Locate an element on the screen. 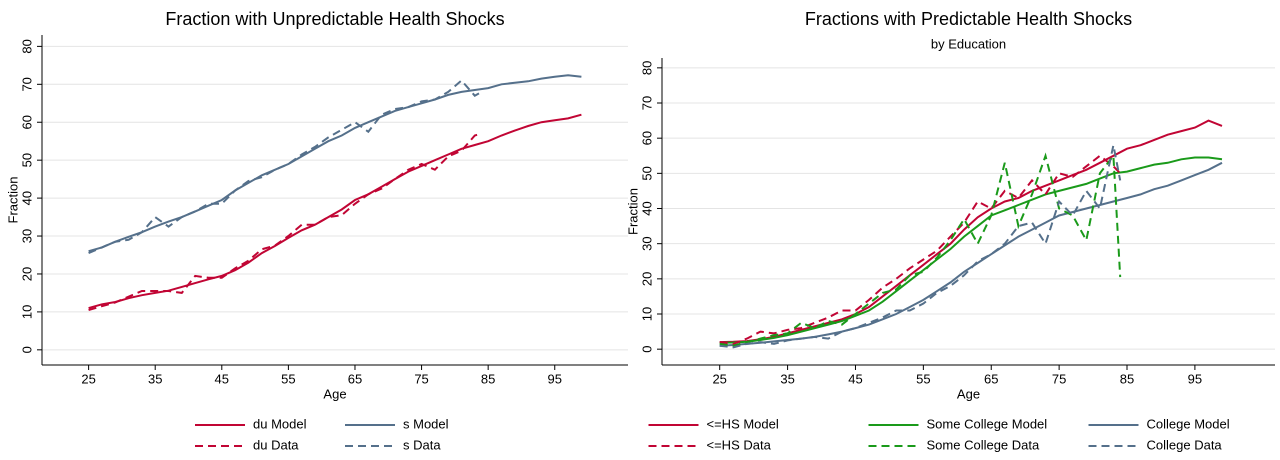  chart-title: Fractions with Predictable Health Shocks is located at coordinates (968, 19).